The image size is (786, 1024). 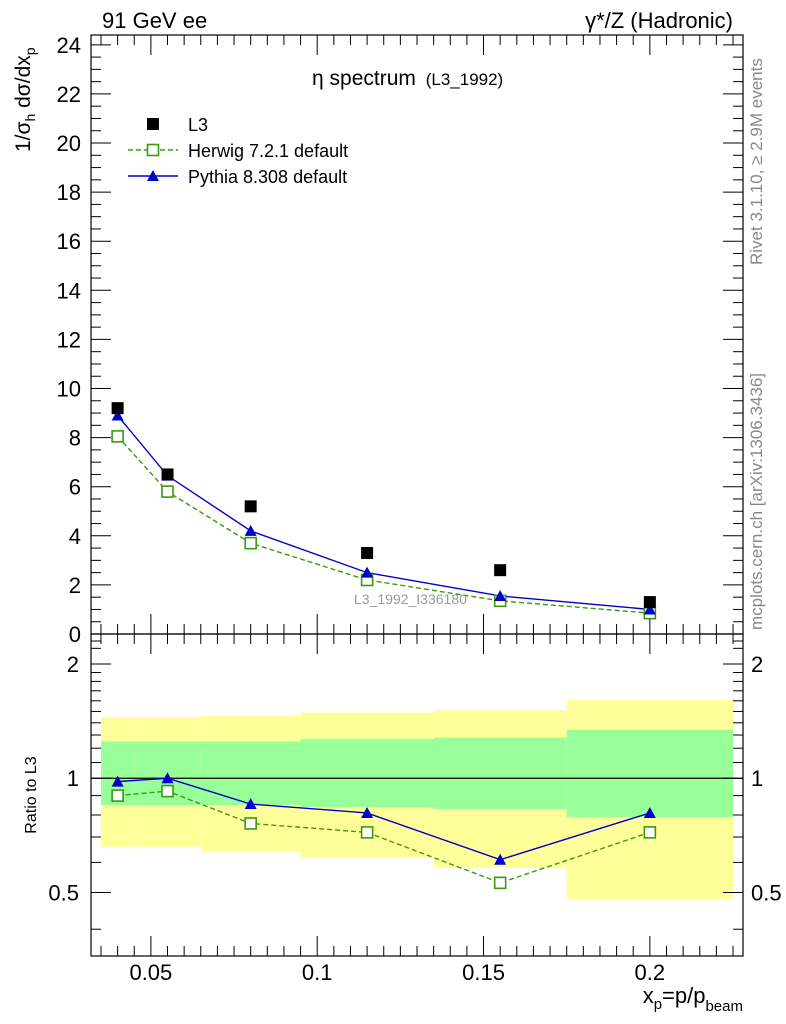 What do you see at coordinates (73, 664) in the screenshot?
I see `ratio-y-tick-label-left: 2` at bounding box center [73, 664].